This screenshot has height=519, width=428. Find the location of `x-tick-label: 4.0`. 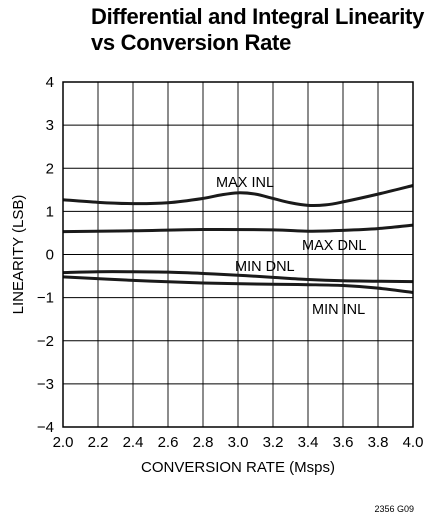

x-tick-label: 4.0 is located at coordinates (413, 442).